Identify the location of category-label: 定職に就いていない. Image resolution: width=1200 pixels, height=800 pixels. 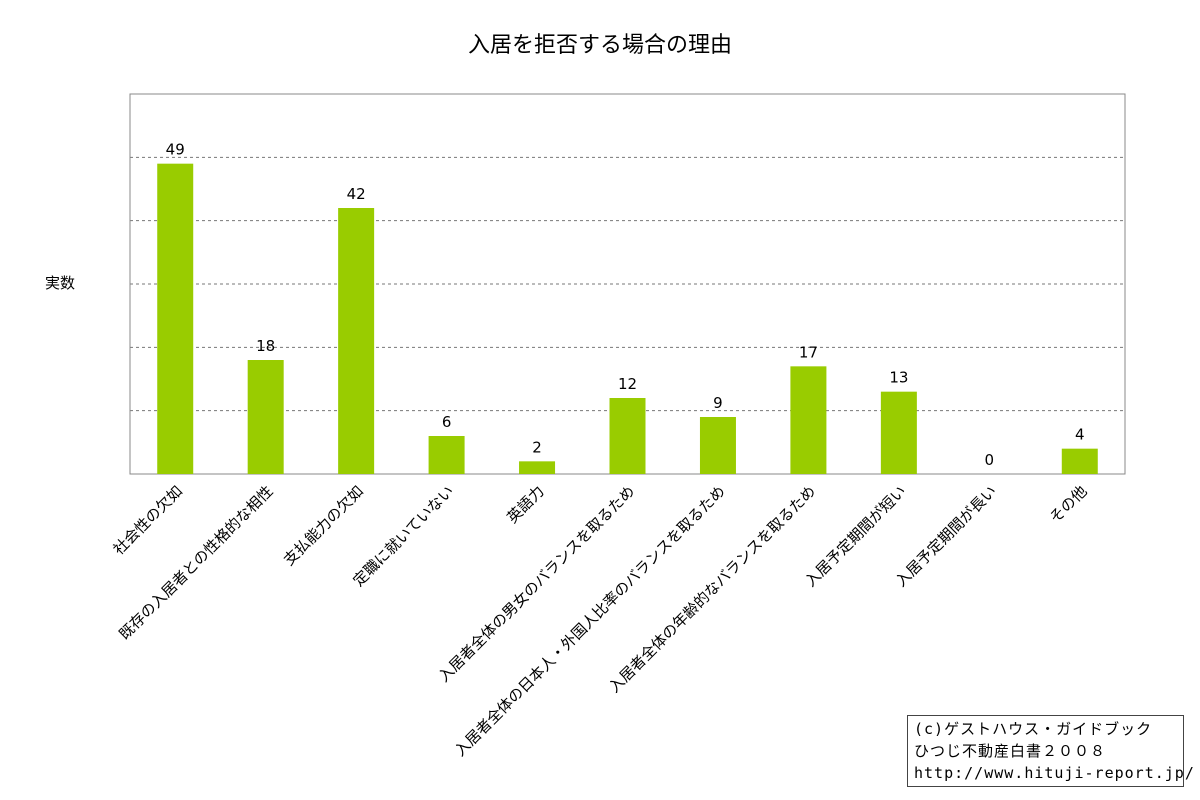
(404, 536).